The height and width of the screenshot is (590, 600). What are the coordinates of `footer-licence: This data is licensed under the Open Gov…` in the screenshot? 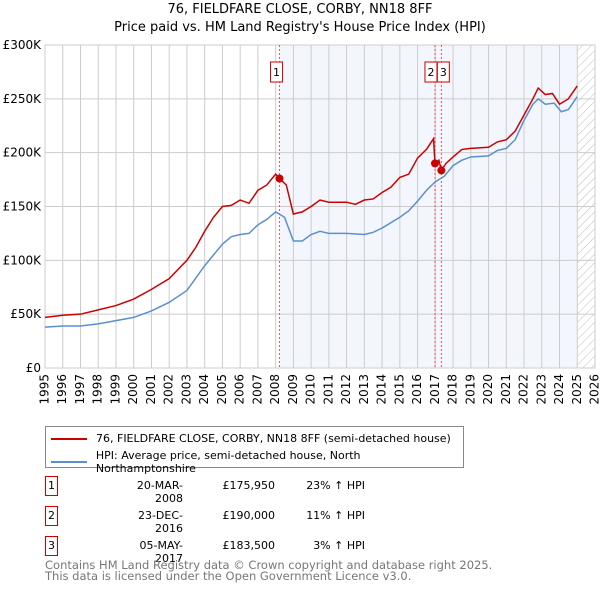 It's located at (228, 576).